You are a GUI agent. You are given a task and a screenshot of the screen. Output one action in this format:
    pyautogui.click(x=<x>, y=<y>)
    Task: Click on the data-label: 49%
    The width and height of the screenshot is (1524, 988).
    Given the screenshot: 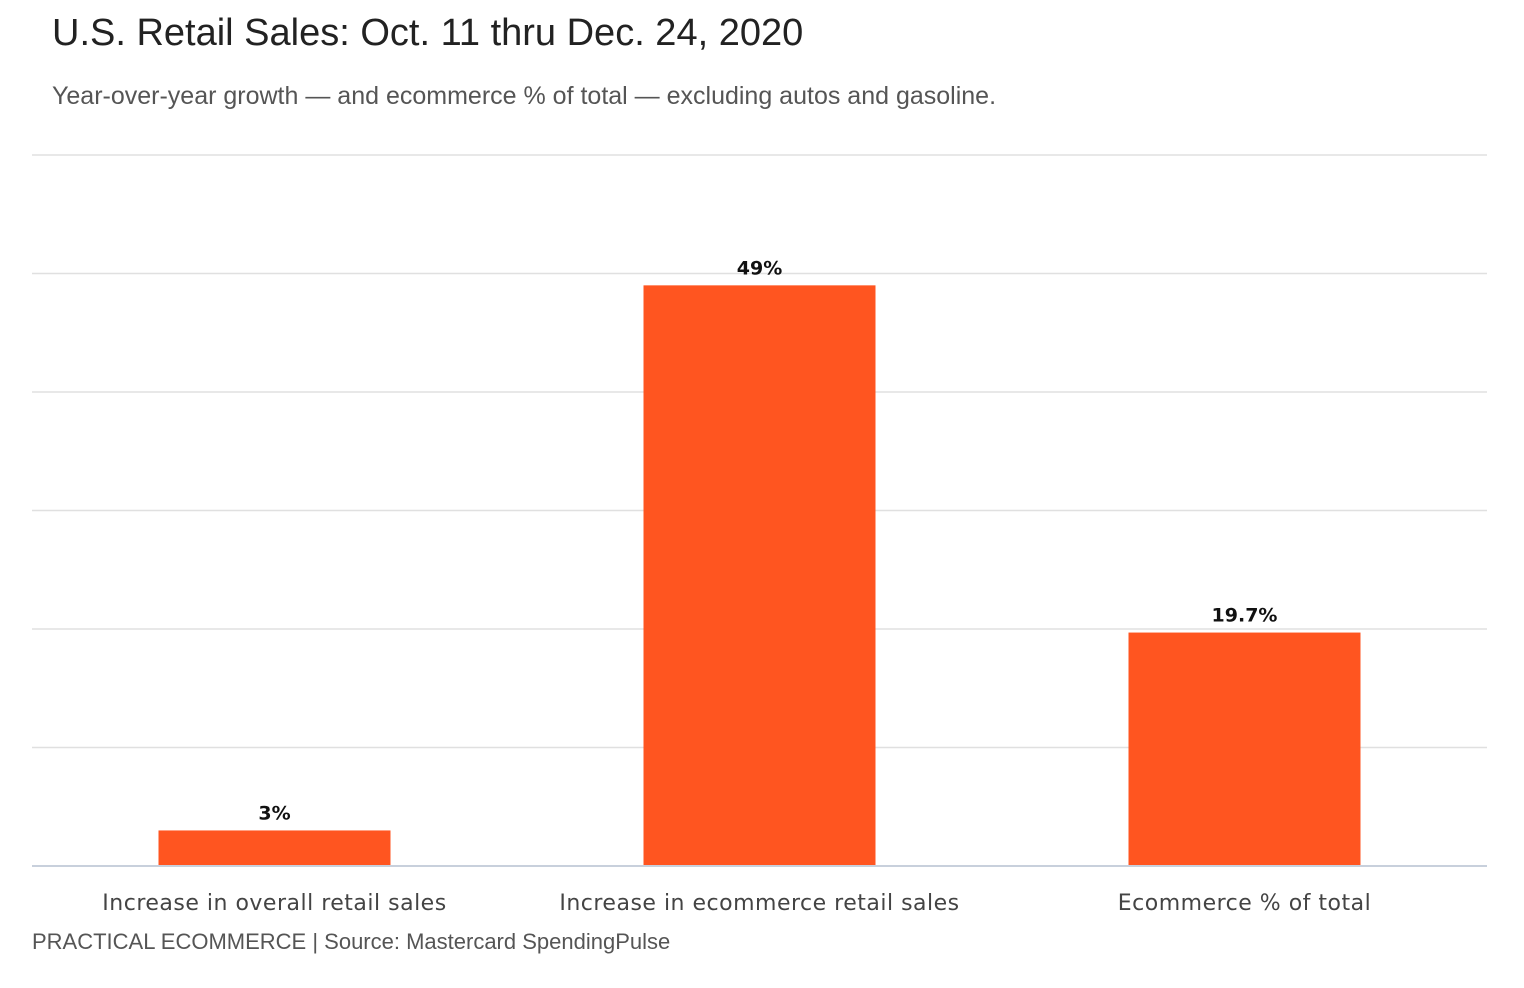 What is the action you would take?
    pyautogui.click(x=759, y=268)
    